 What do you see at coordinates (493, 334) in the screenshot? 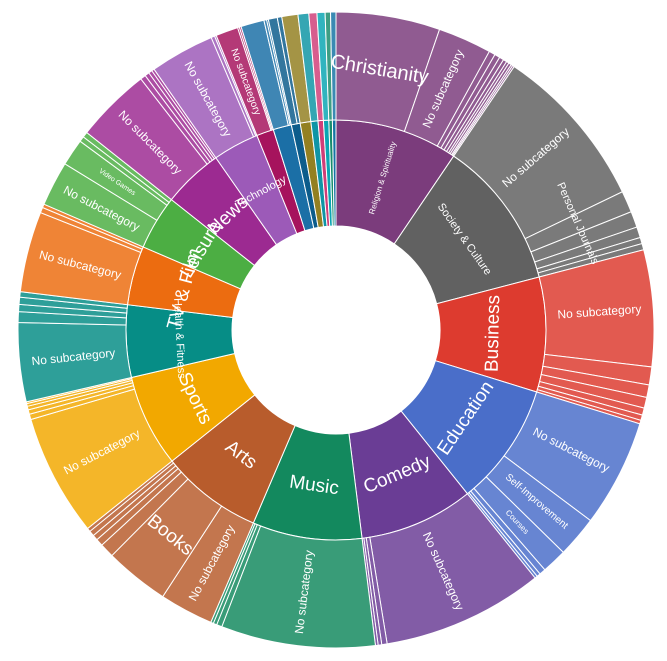
I see `category-label-business: Business` at bounding box center [493, 334].